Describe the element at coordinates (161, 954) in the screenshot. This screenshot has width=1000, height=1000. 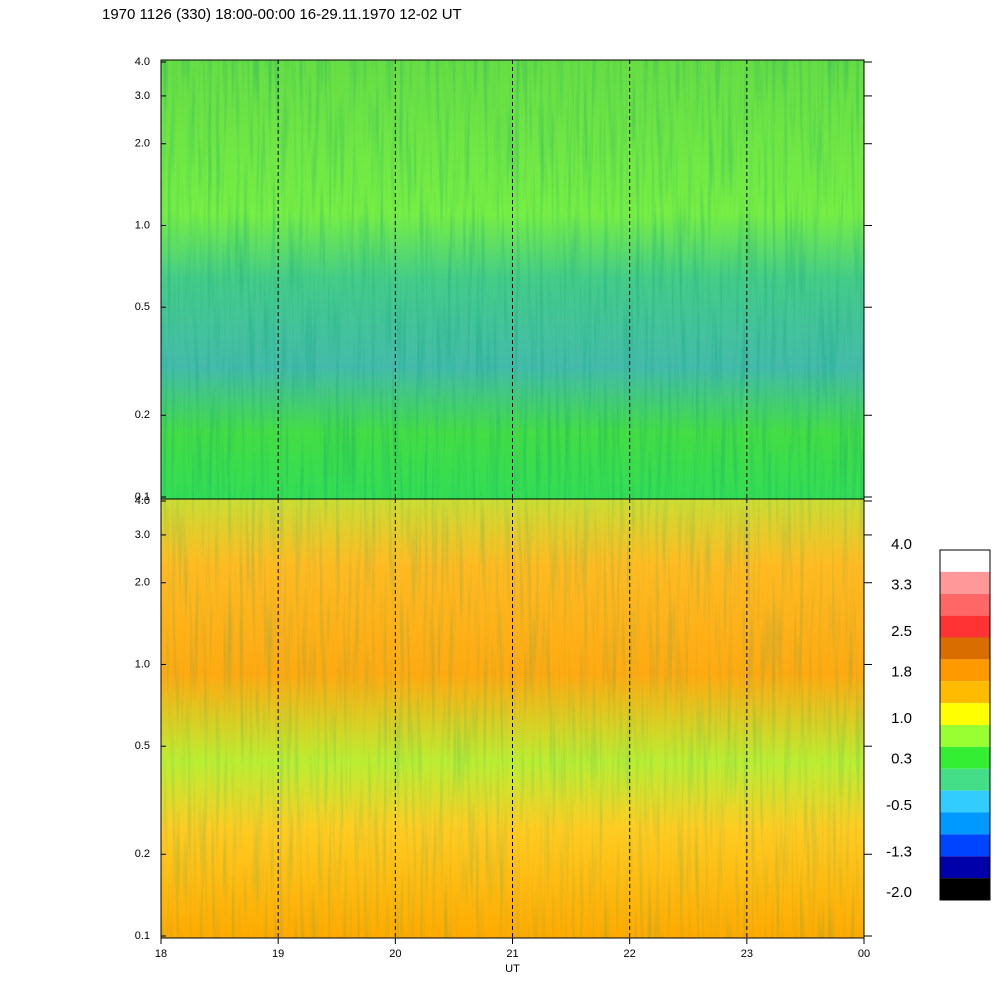
I see `x-tick-label: 18` at that location.